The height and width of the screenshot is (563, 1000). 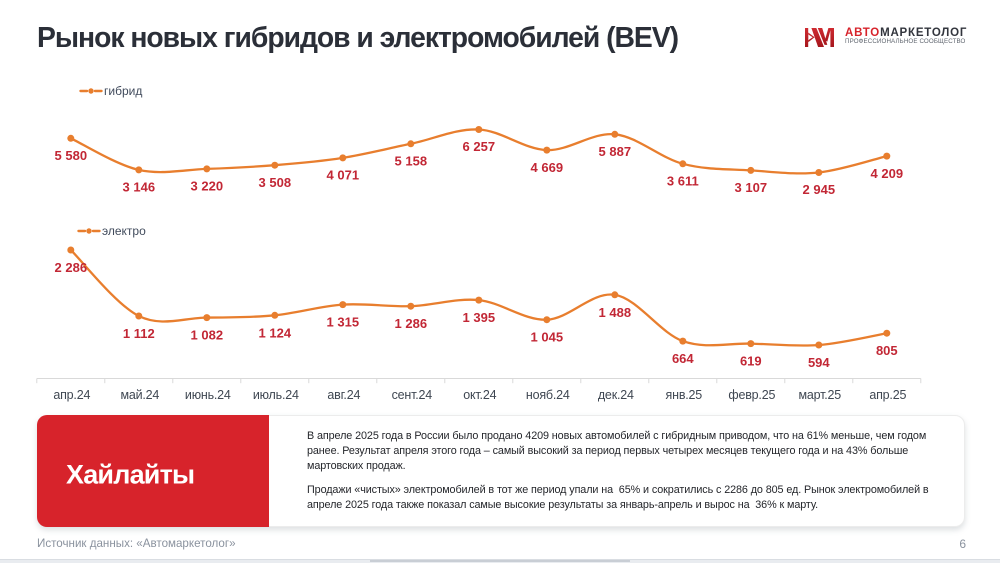 I want to click on svg-text: 1 112, so click(x=139, y=333).